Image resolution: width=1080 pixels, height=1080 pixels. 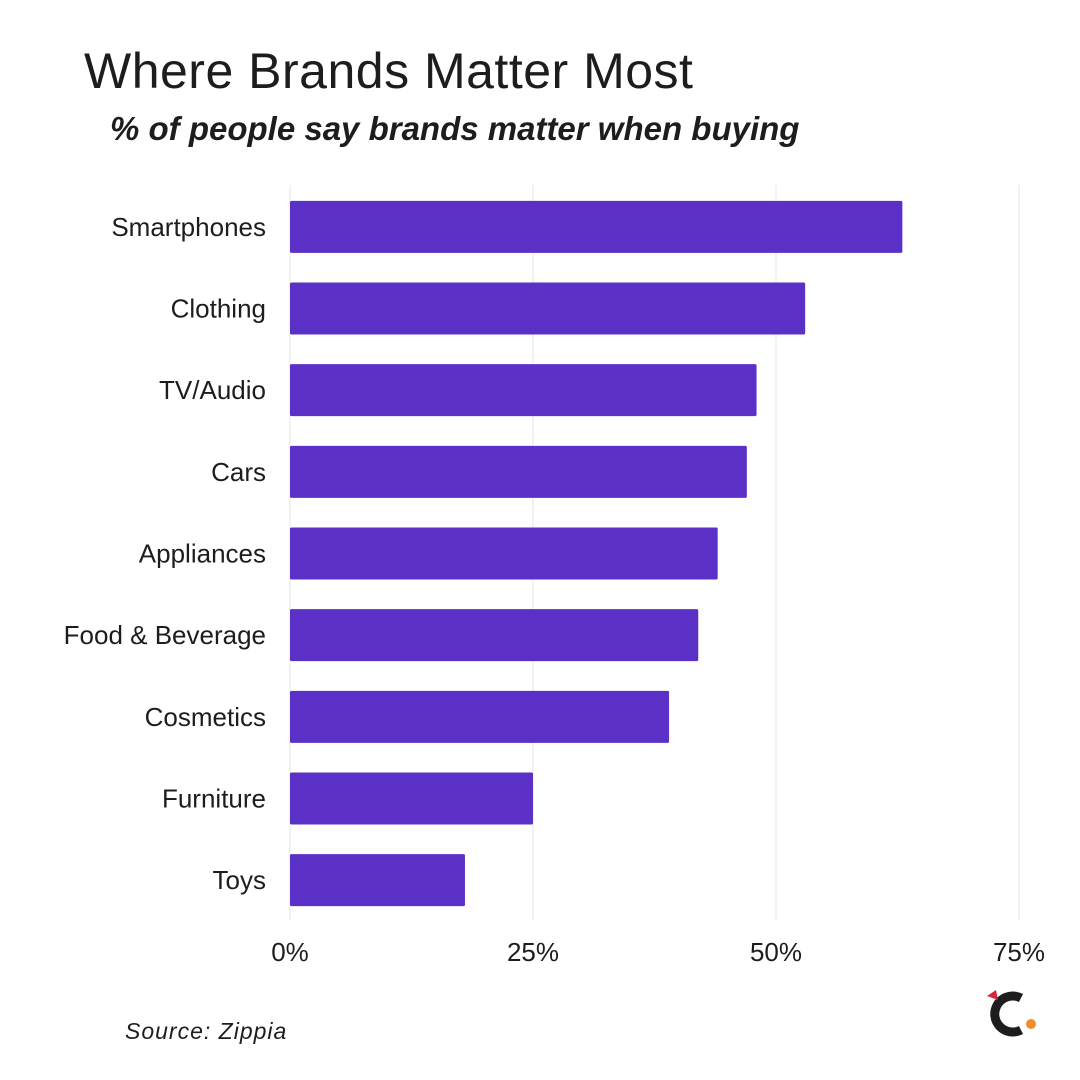 I want to click on category-label: Appliances, so click(x=202, y=554).